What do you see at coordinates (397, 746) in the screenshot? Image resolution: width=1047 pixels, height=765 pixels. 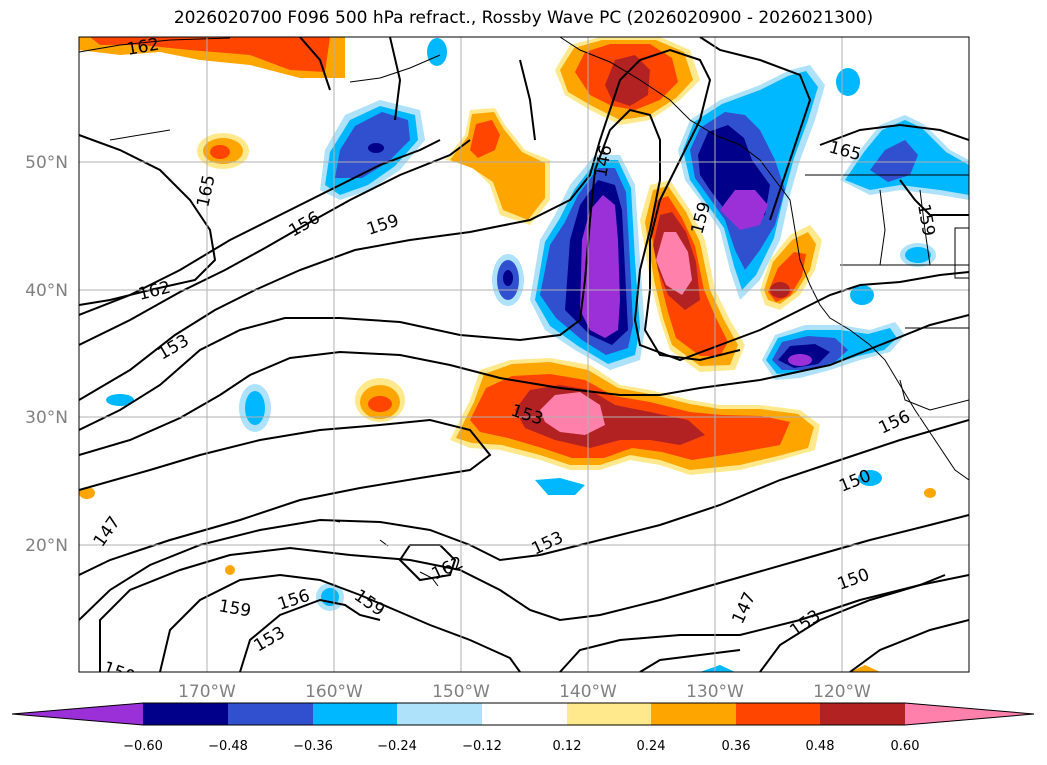 I see `colorbar-tick-label: −0.24` at bounding box center [397, 746].